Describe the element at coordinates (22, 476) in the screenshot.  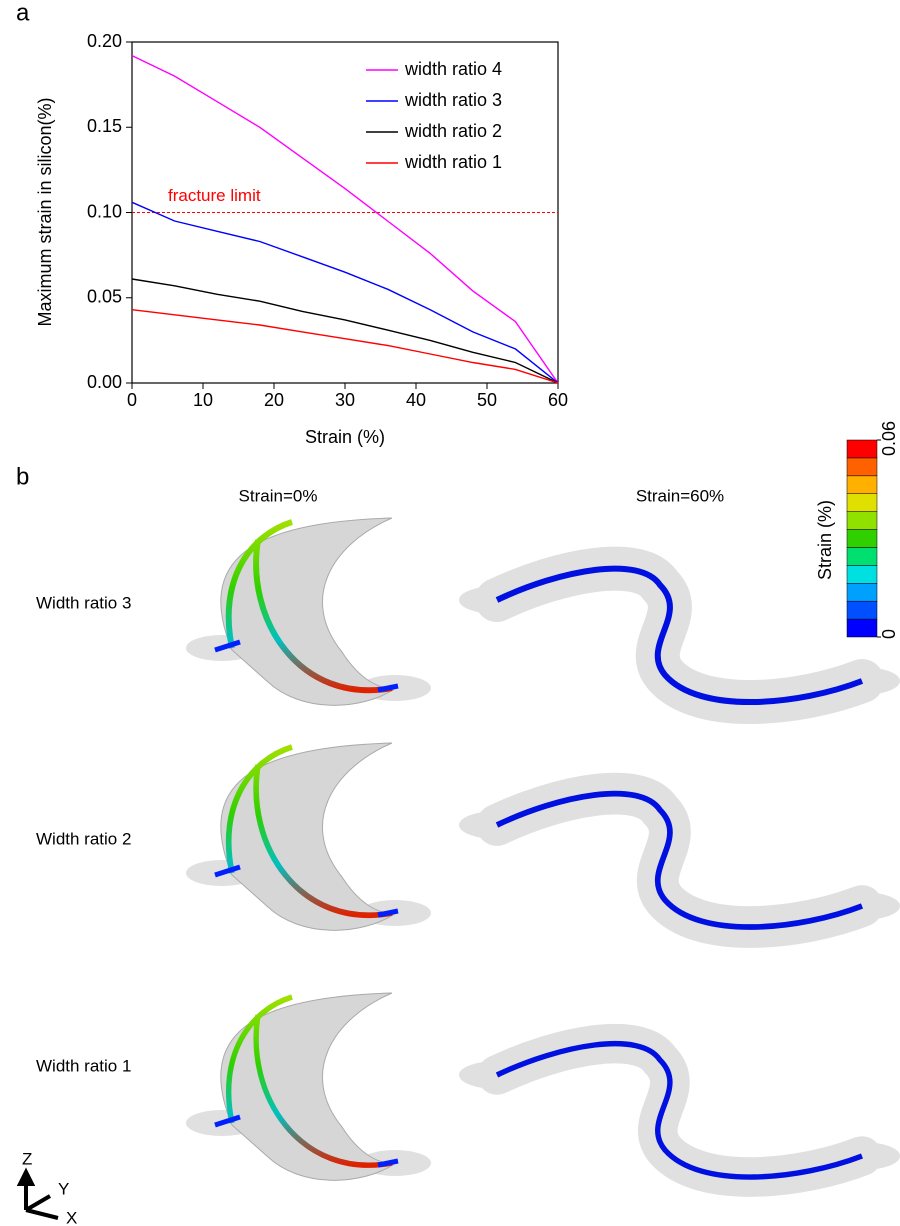
I see `panel-label: b` at that location.